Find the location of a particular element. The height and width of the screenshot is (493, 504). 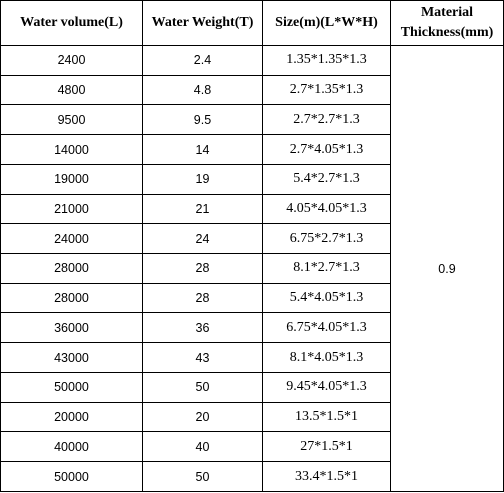

cell-water-weight: 14 is located at coordinates (202, 149).